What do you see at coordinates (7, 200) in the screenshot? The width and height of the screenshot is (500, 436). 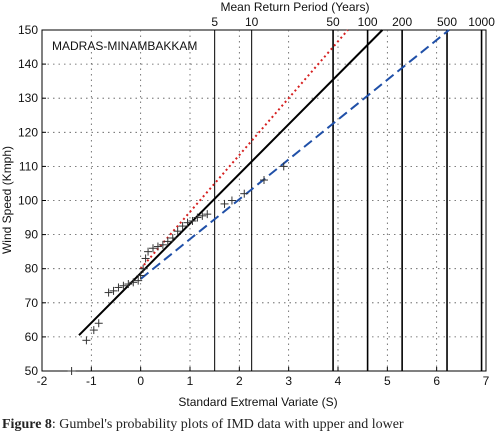 I see `y-axis-title: Wind Speed (Kmph)` at bounding box center [7, 200].